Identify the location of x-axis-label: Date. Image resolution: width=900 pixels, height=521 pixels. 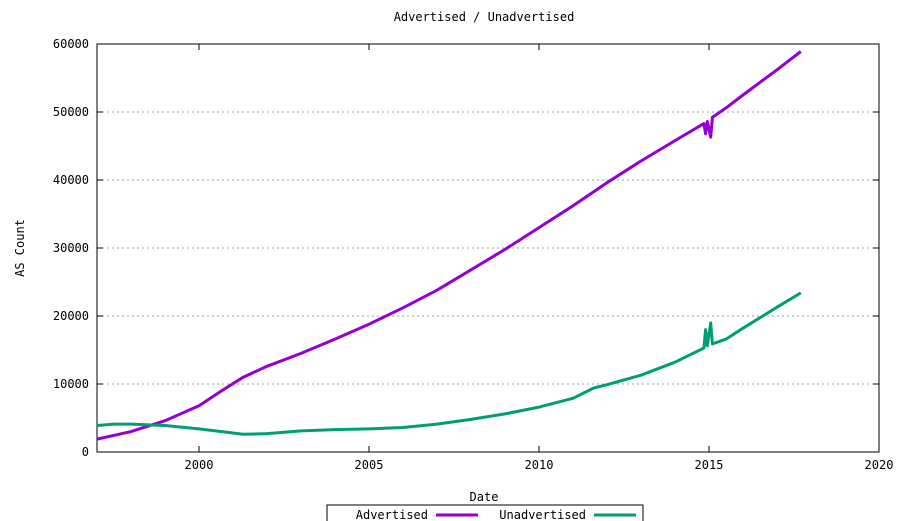
(484, 497).